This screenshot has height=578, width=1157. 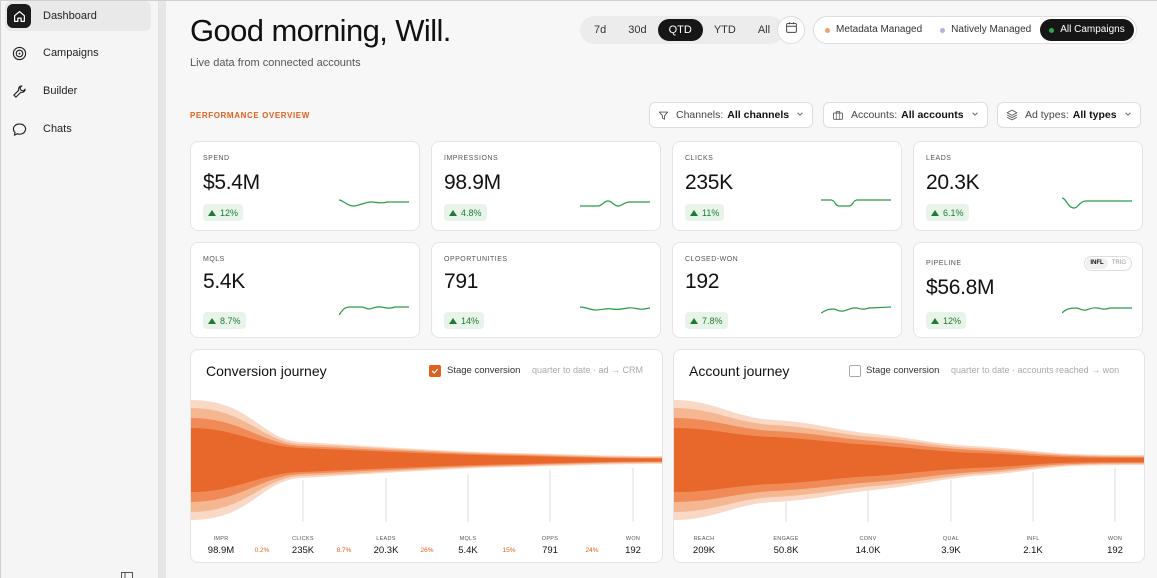 I want to click on kpi-label: SPEND, so click(x=216, y=158).